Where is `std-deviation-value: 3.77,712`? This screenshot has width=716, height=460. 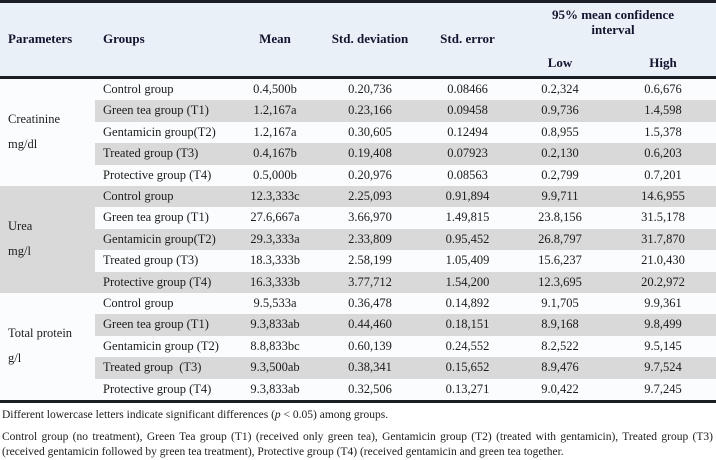
std-deviation-value: 3.77,712 is located at coordinates (370, 282).